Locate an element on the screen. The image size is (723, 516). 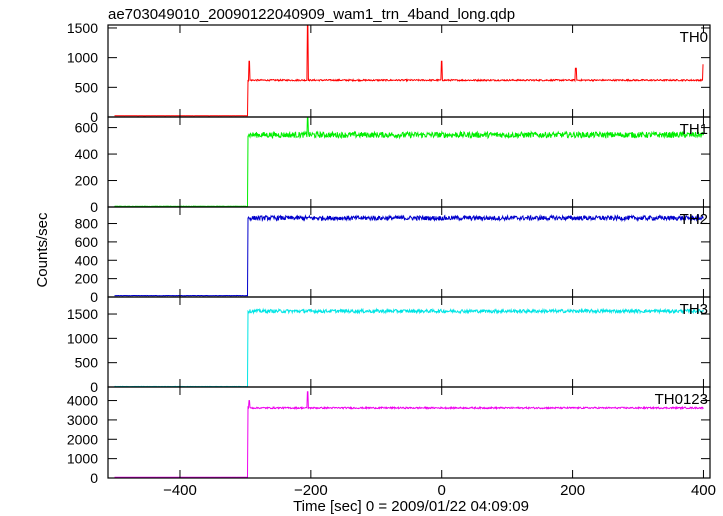
x-tick-label: 0 is located at coordinates (442, 490).